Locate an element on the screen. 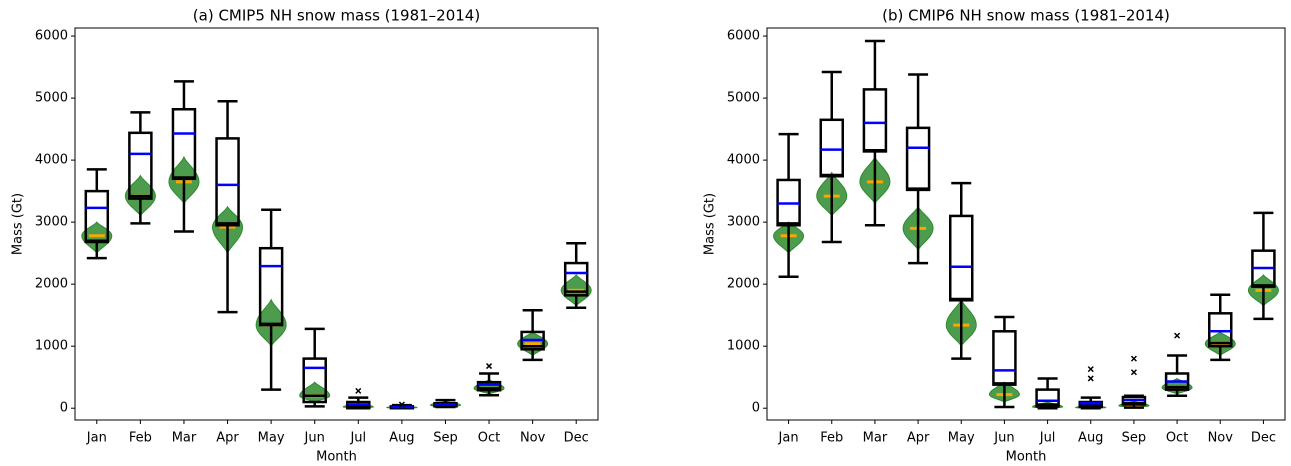 The width and height of the screenshot is (1291, 466). violin is located at coordinates (97, 237).